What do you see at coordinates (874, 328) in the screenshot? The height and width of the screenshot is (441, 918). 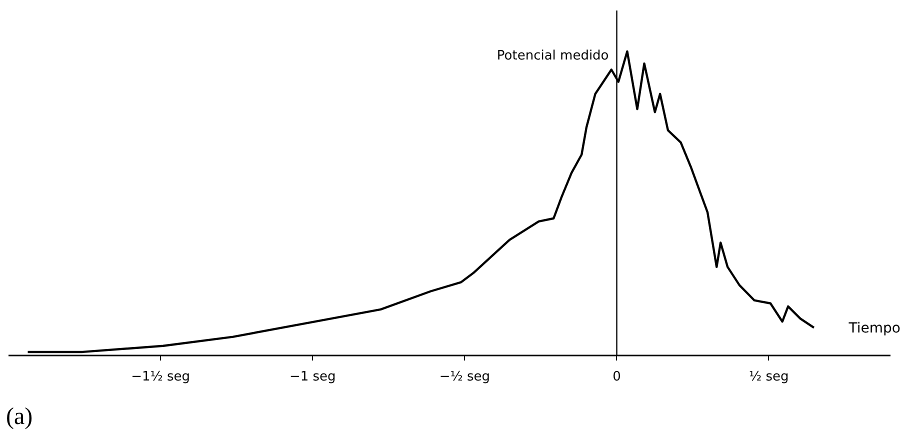 I see `x-axis-title: Tiempo` at bounding box center [874, 328].